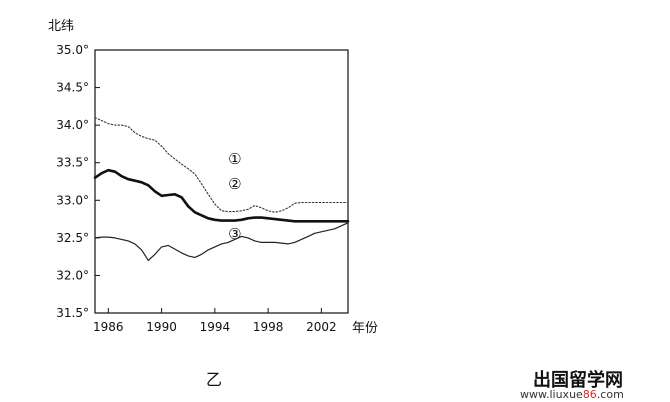 The width and height of the screenshot is (670, 402). I want to click on watermark-url: www.liuxue86.com, so click(572, 394).